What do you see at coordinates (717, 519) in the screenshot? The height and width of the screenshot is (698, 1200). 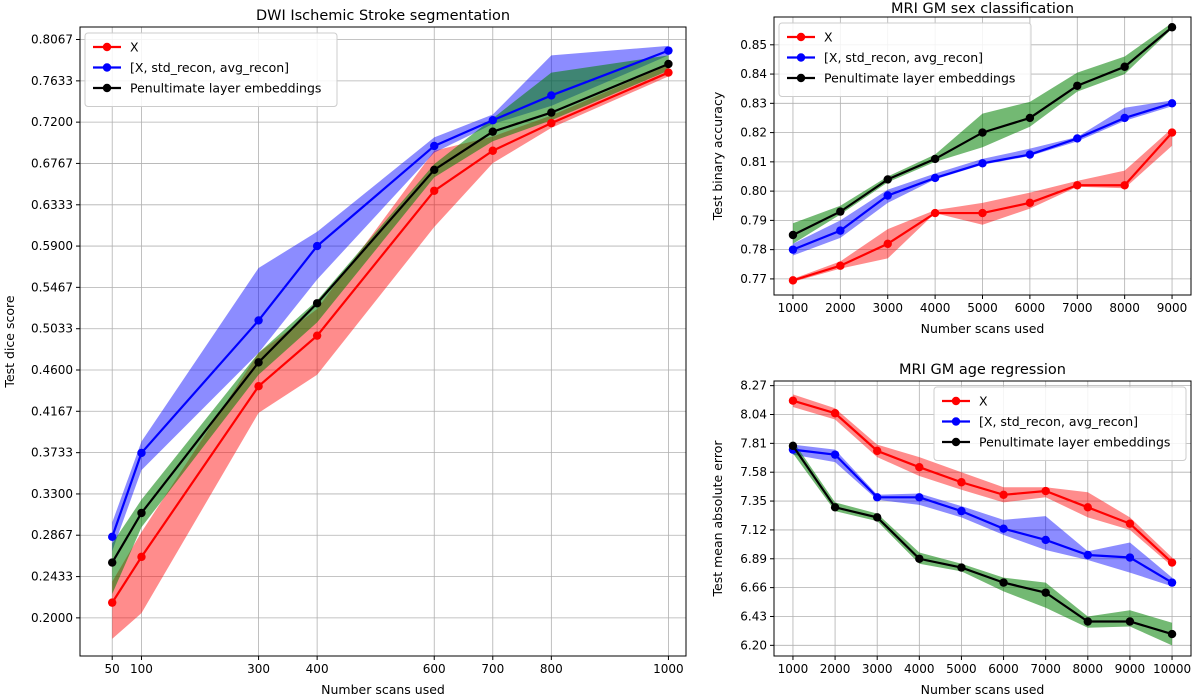 I see `y-axis-label: Test mean absolute error` at bounding box center [717, 519].